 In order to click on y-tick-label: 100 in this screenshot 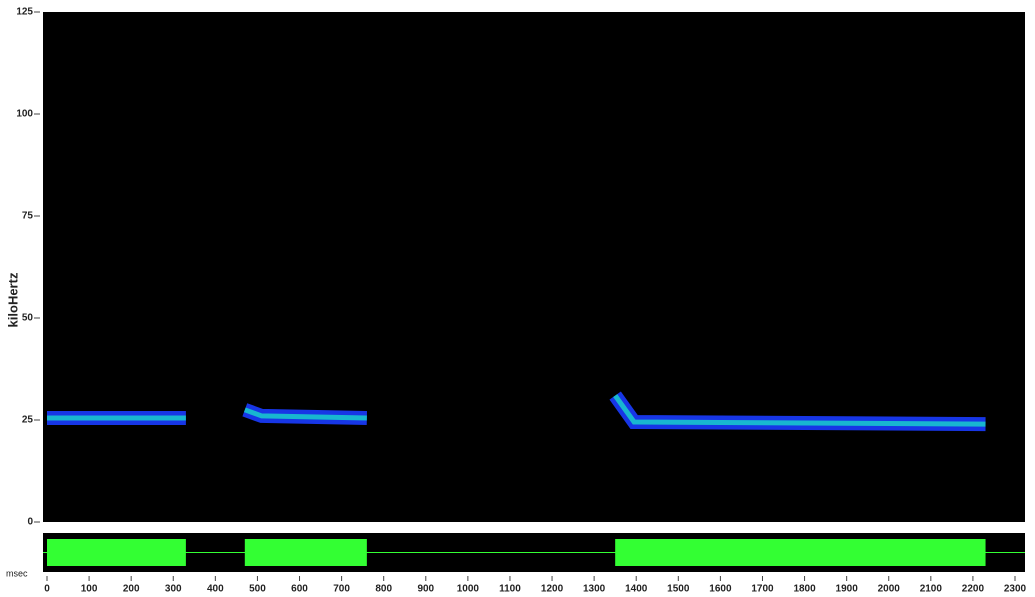, I will do `click(24, 114)`.